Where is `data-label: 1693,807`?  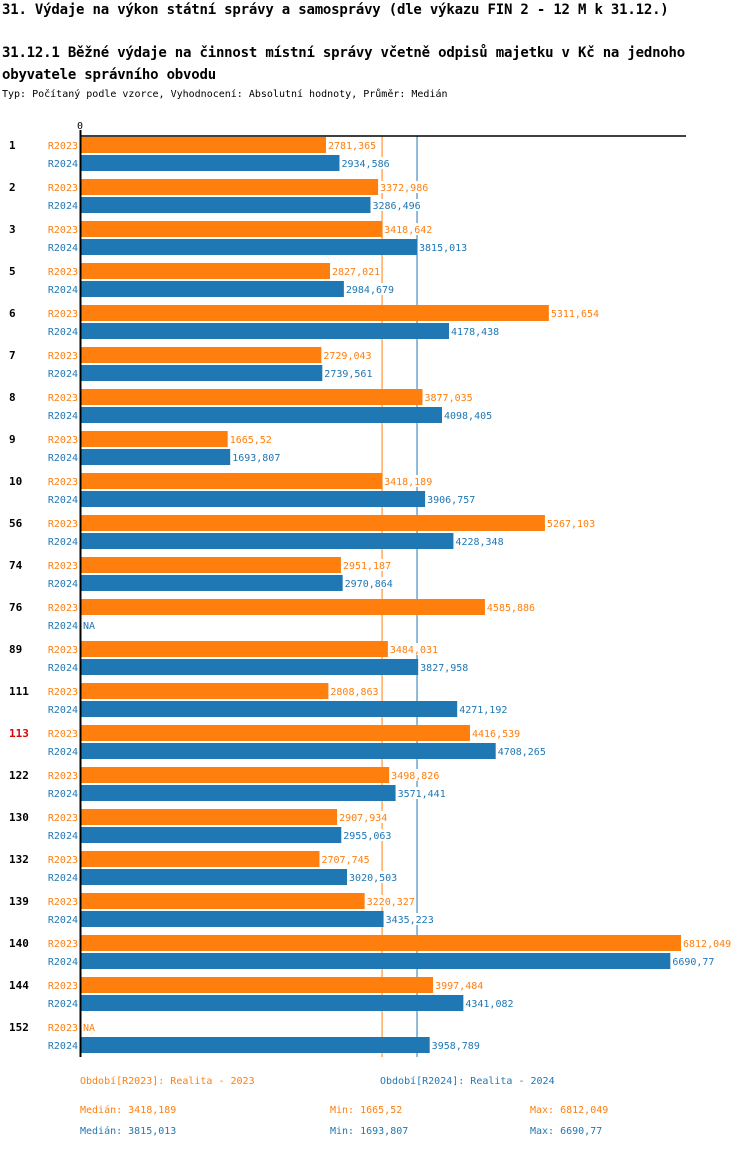
data-label: 1693,807 is located at coordinates (256, 458).